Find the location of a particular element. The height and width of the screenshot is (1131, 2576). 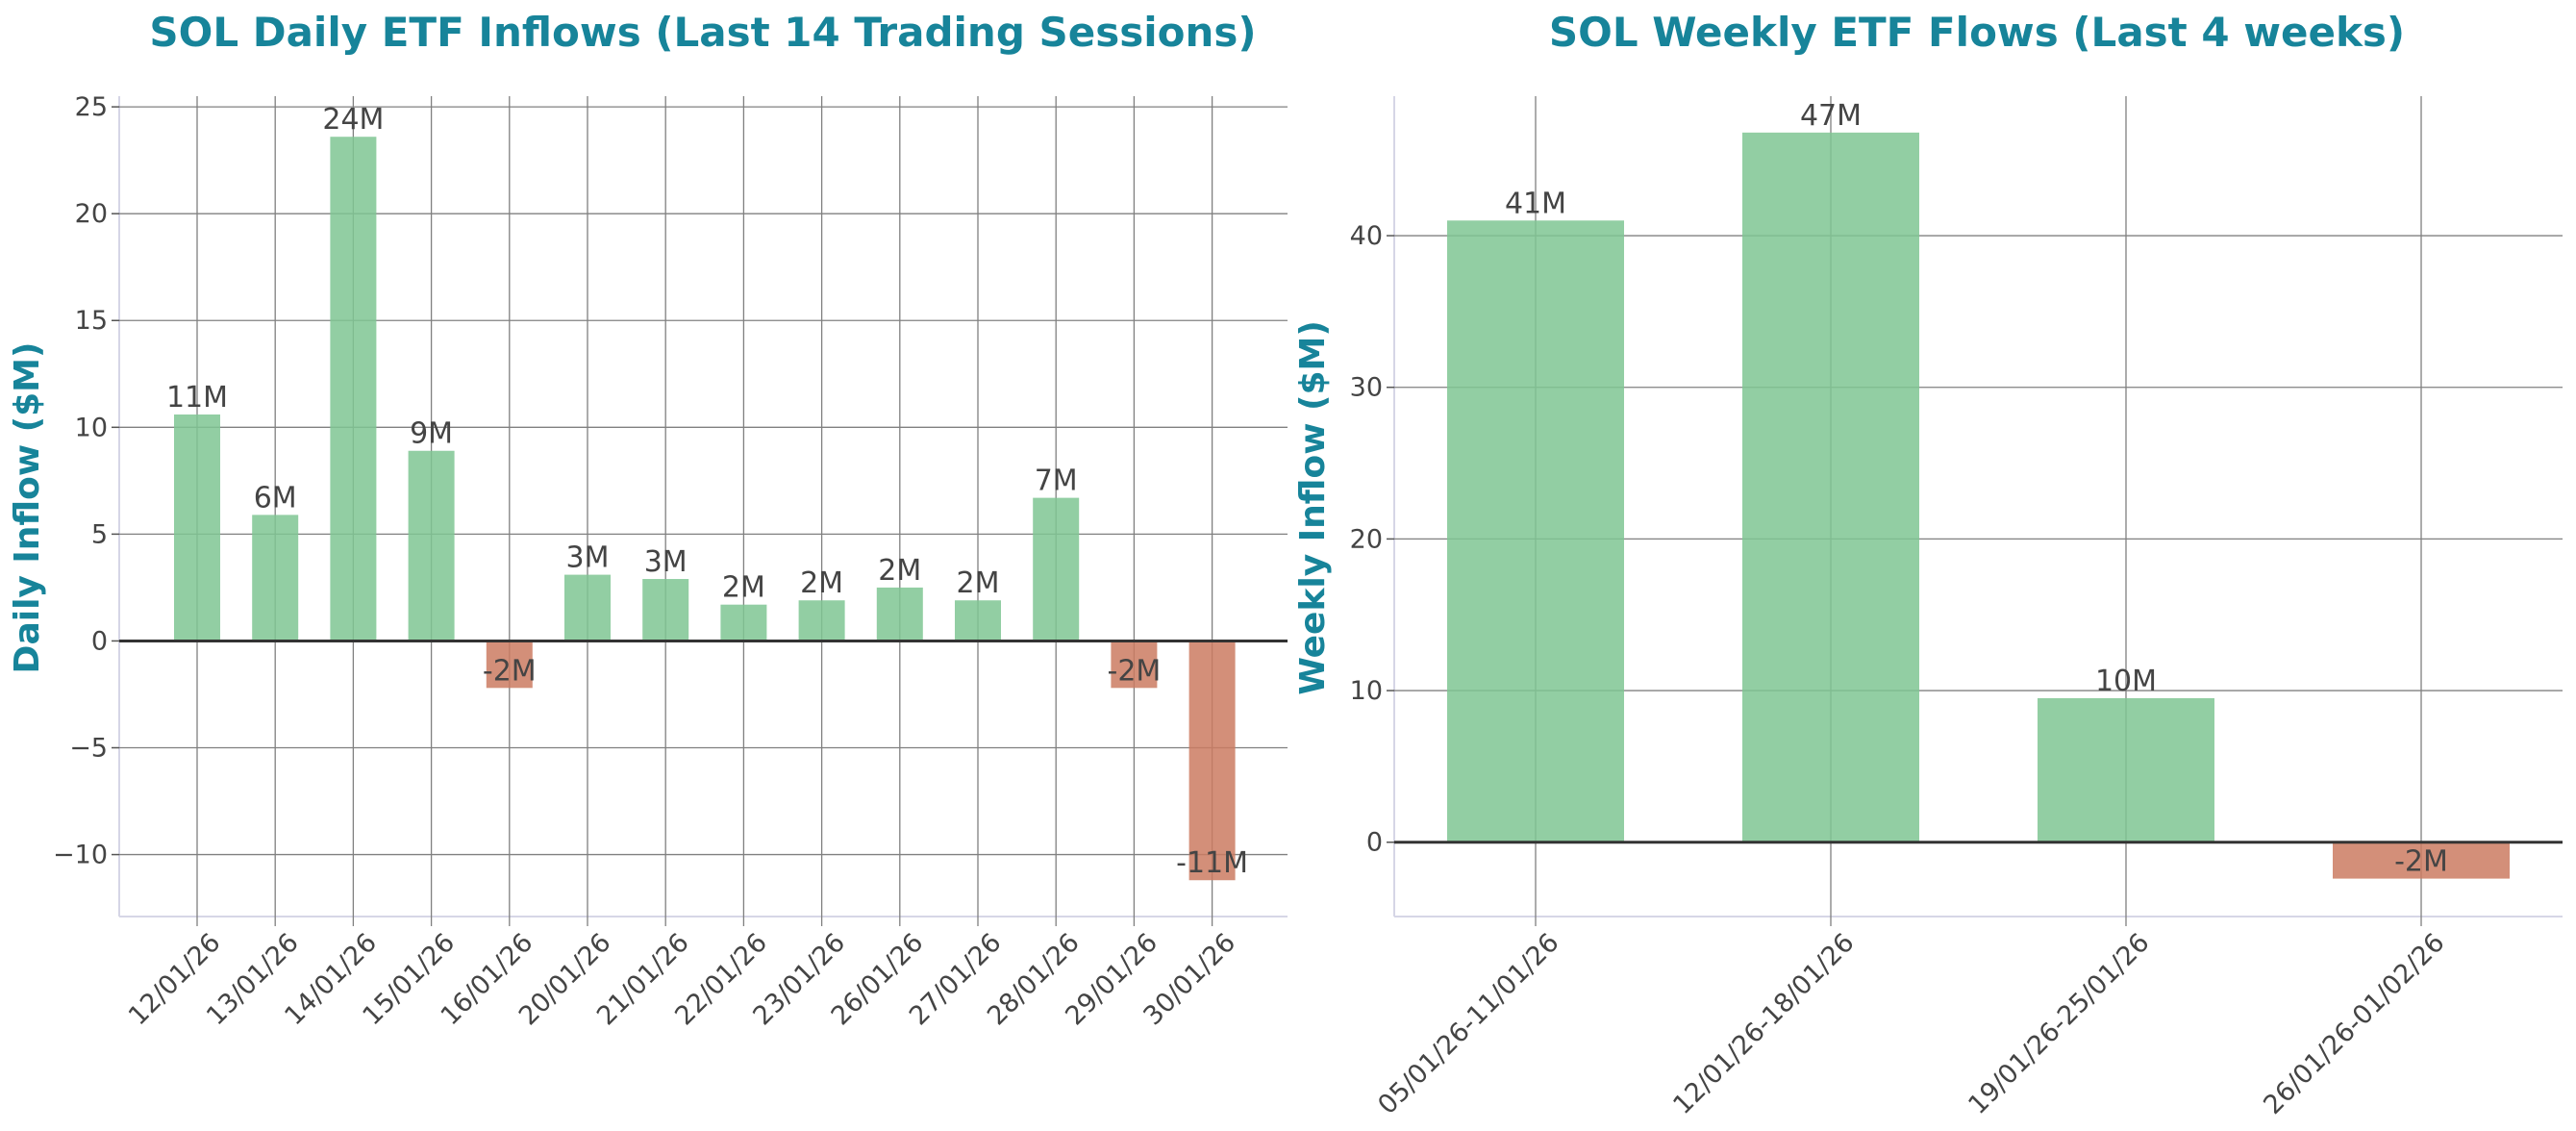

daily-y-tick-label: 10 is located at coordinates (91, 427).